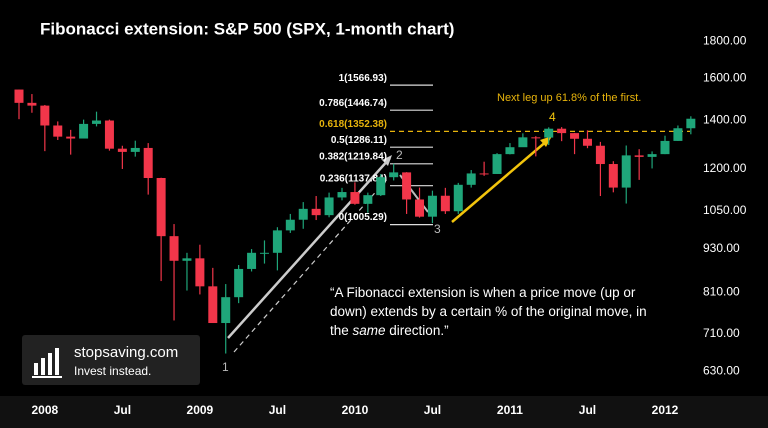 The width and height of the screenshot is (768, 428). Describe the element at coordinates (359, 140) in the screenshot. I see `fib-label: 0.5(1286.11)` at that location.